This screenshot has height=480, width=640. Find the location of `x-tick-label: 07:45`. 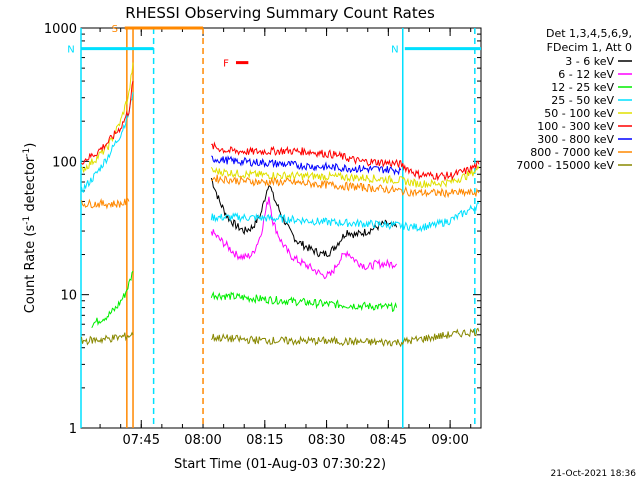

x-tick-label: 07:45 is located at coordinates (141, 440).